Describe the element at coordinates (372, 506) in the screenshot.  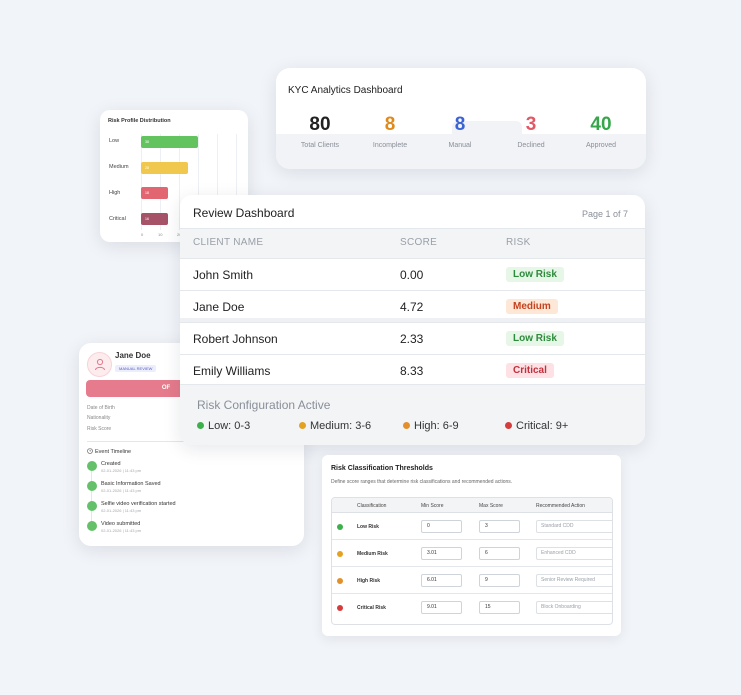
I see `column-header: Classification` at that location.